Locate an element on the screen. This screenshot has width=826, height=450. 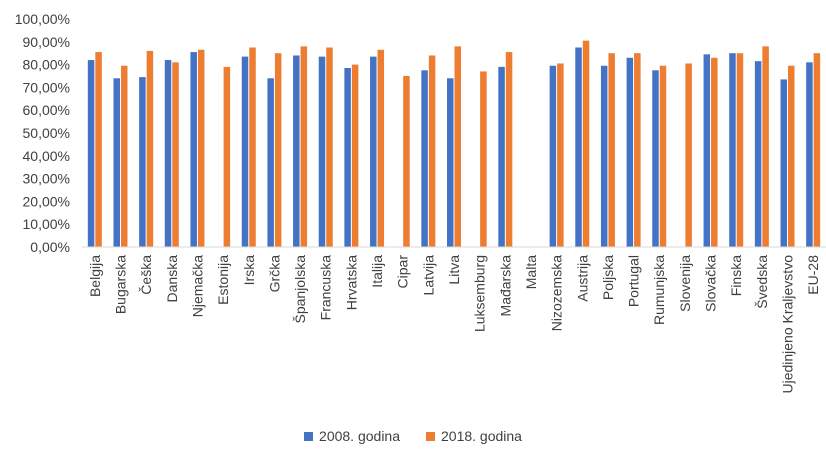
x-tick-label: EU-28 is located at coordinates (813, 275).